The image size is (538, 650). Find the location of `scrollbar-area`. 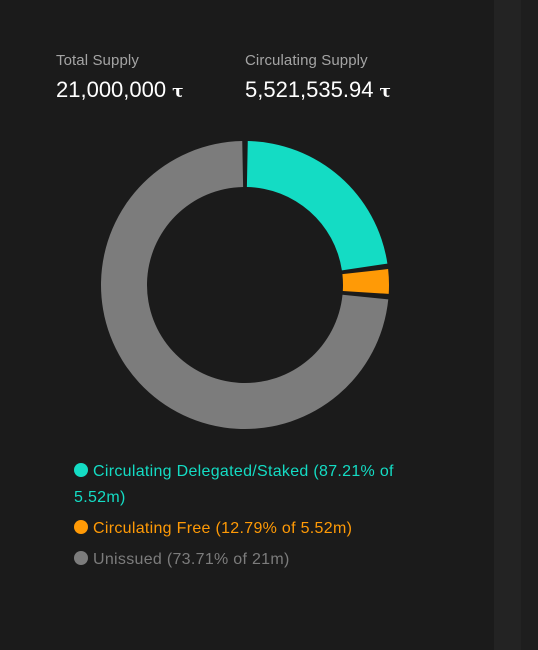

scrollbar-area is located at coordinates (516, 325).